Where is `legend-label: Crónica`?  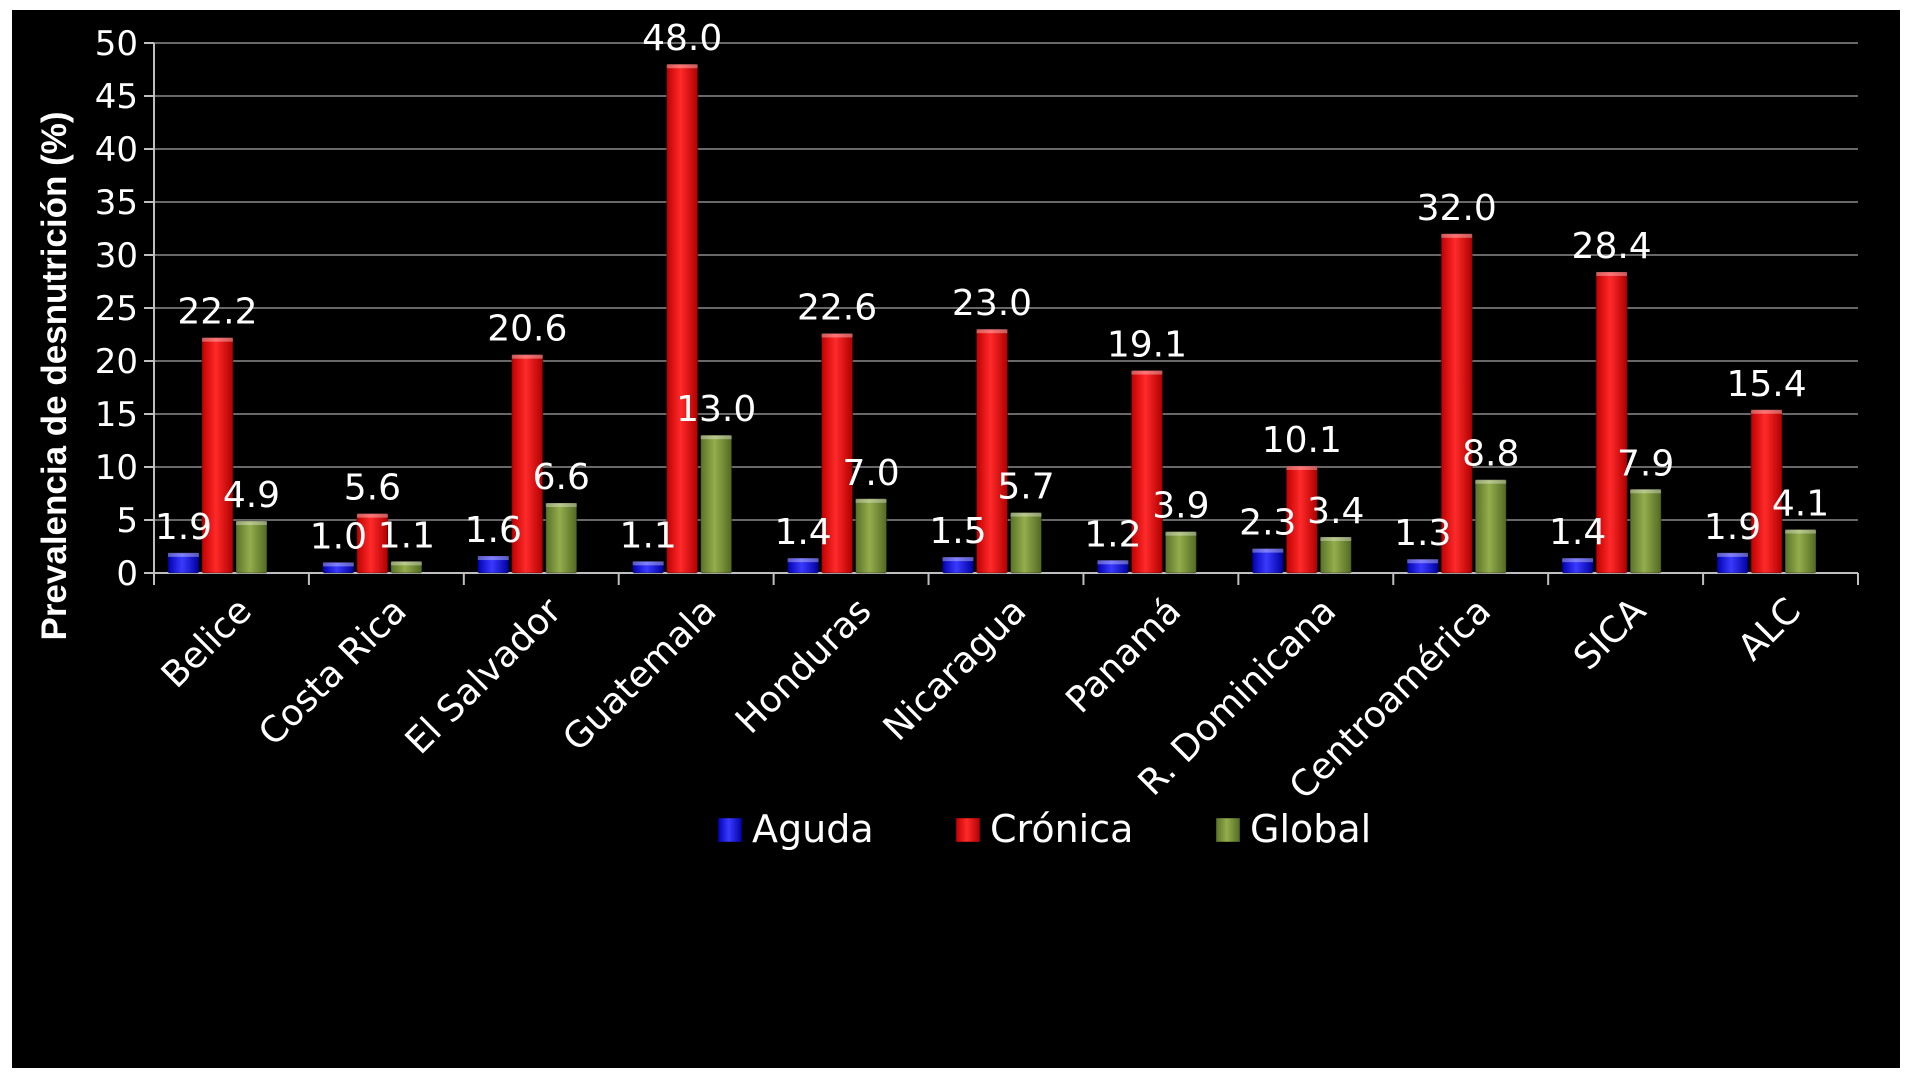 legend-label: Crónica is located at coordinates (1061, 829).